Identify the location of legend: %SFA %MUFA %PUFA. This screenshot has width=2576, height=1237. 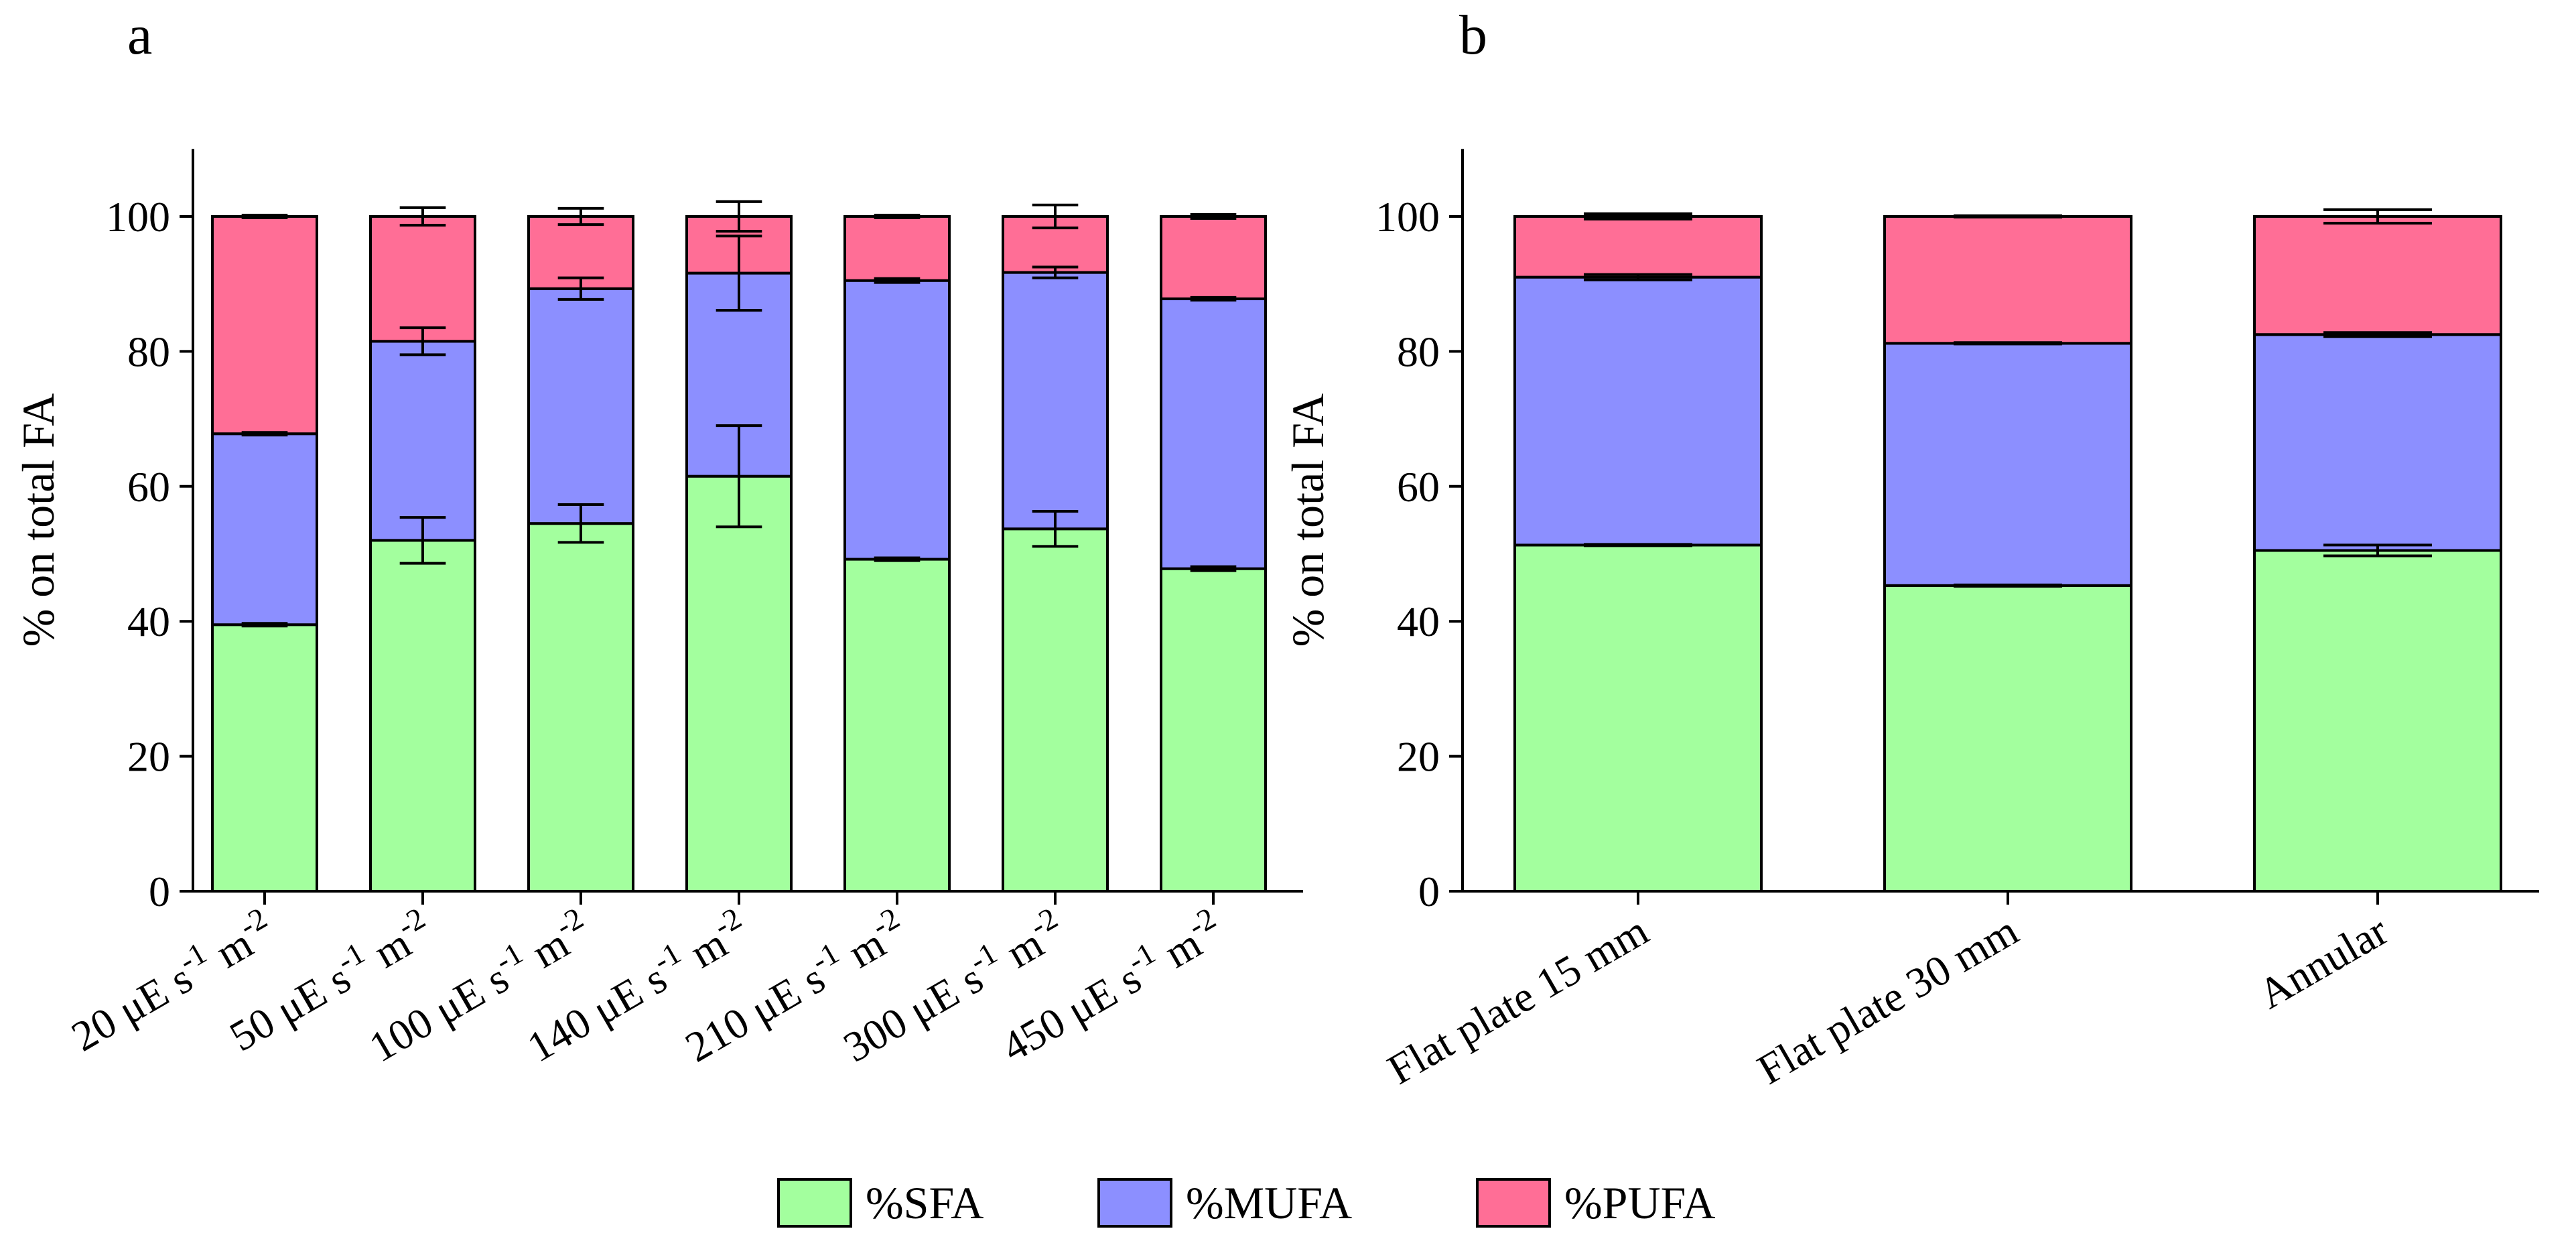
(1246, 1202).